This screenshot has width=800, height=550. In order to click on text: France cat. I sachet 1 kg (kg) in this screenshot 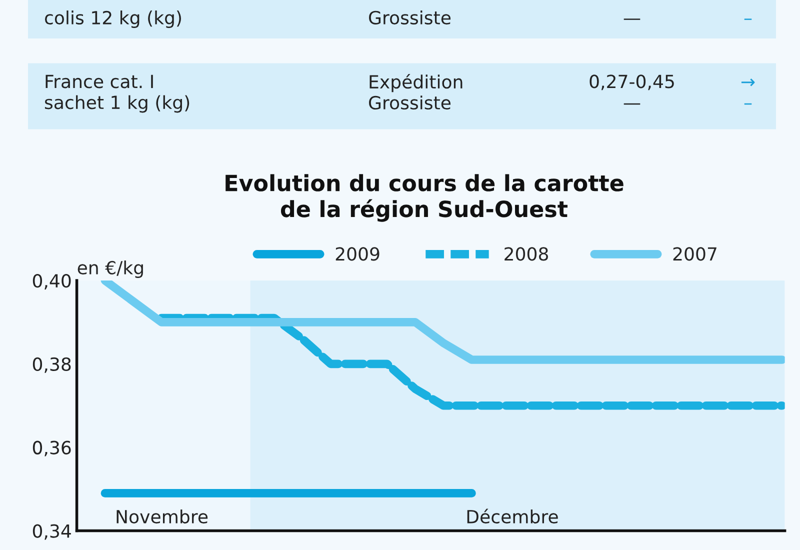, I will do `click(117, 93)`.